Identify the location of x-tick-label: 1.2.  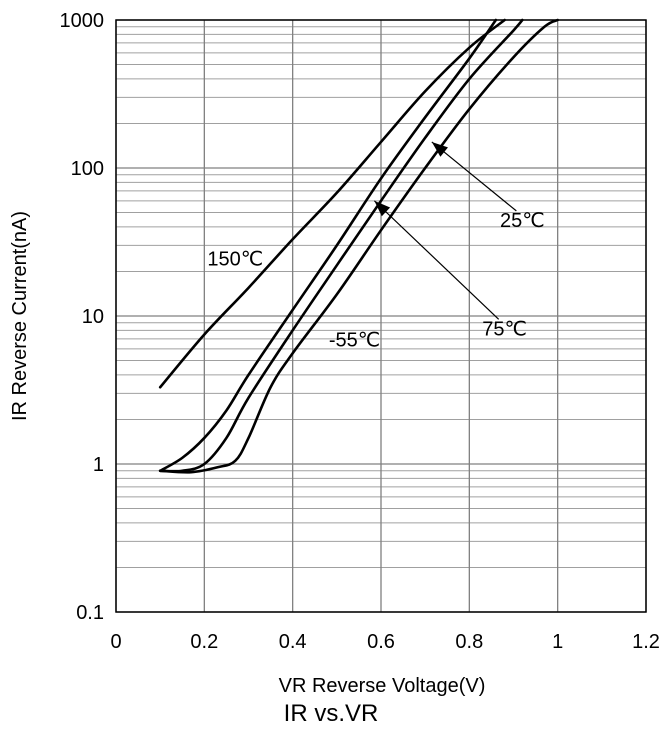
(646, 642).